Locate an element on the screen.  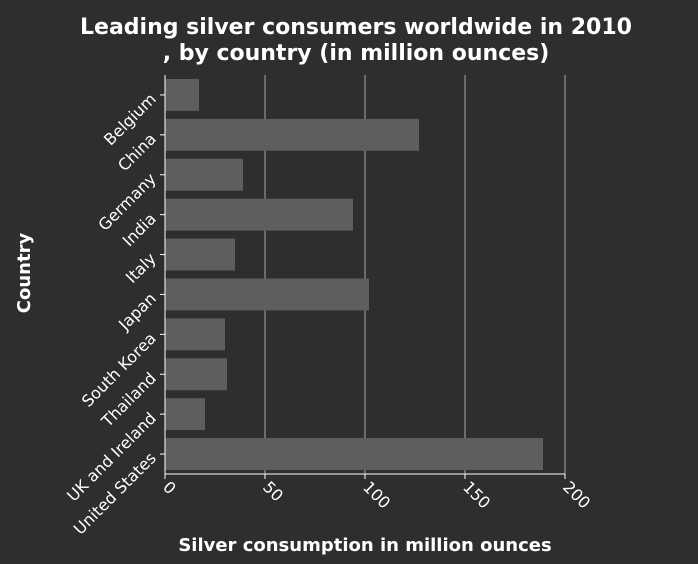
bar-uk-and-ireland is located at coordinates (185, 414).